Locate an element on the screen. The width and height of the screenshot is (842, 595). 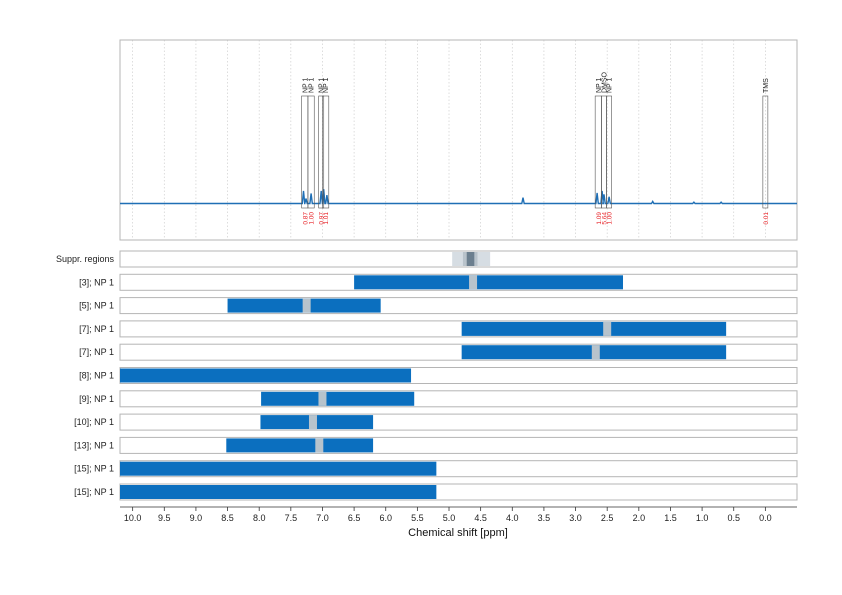
x-axis-title: Chemical shift [ppm] is located at coordinates (458, 533).